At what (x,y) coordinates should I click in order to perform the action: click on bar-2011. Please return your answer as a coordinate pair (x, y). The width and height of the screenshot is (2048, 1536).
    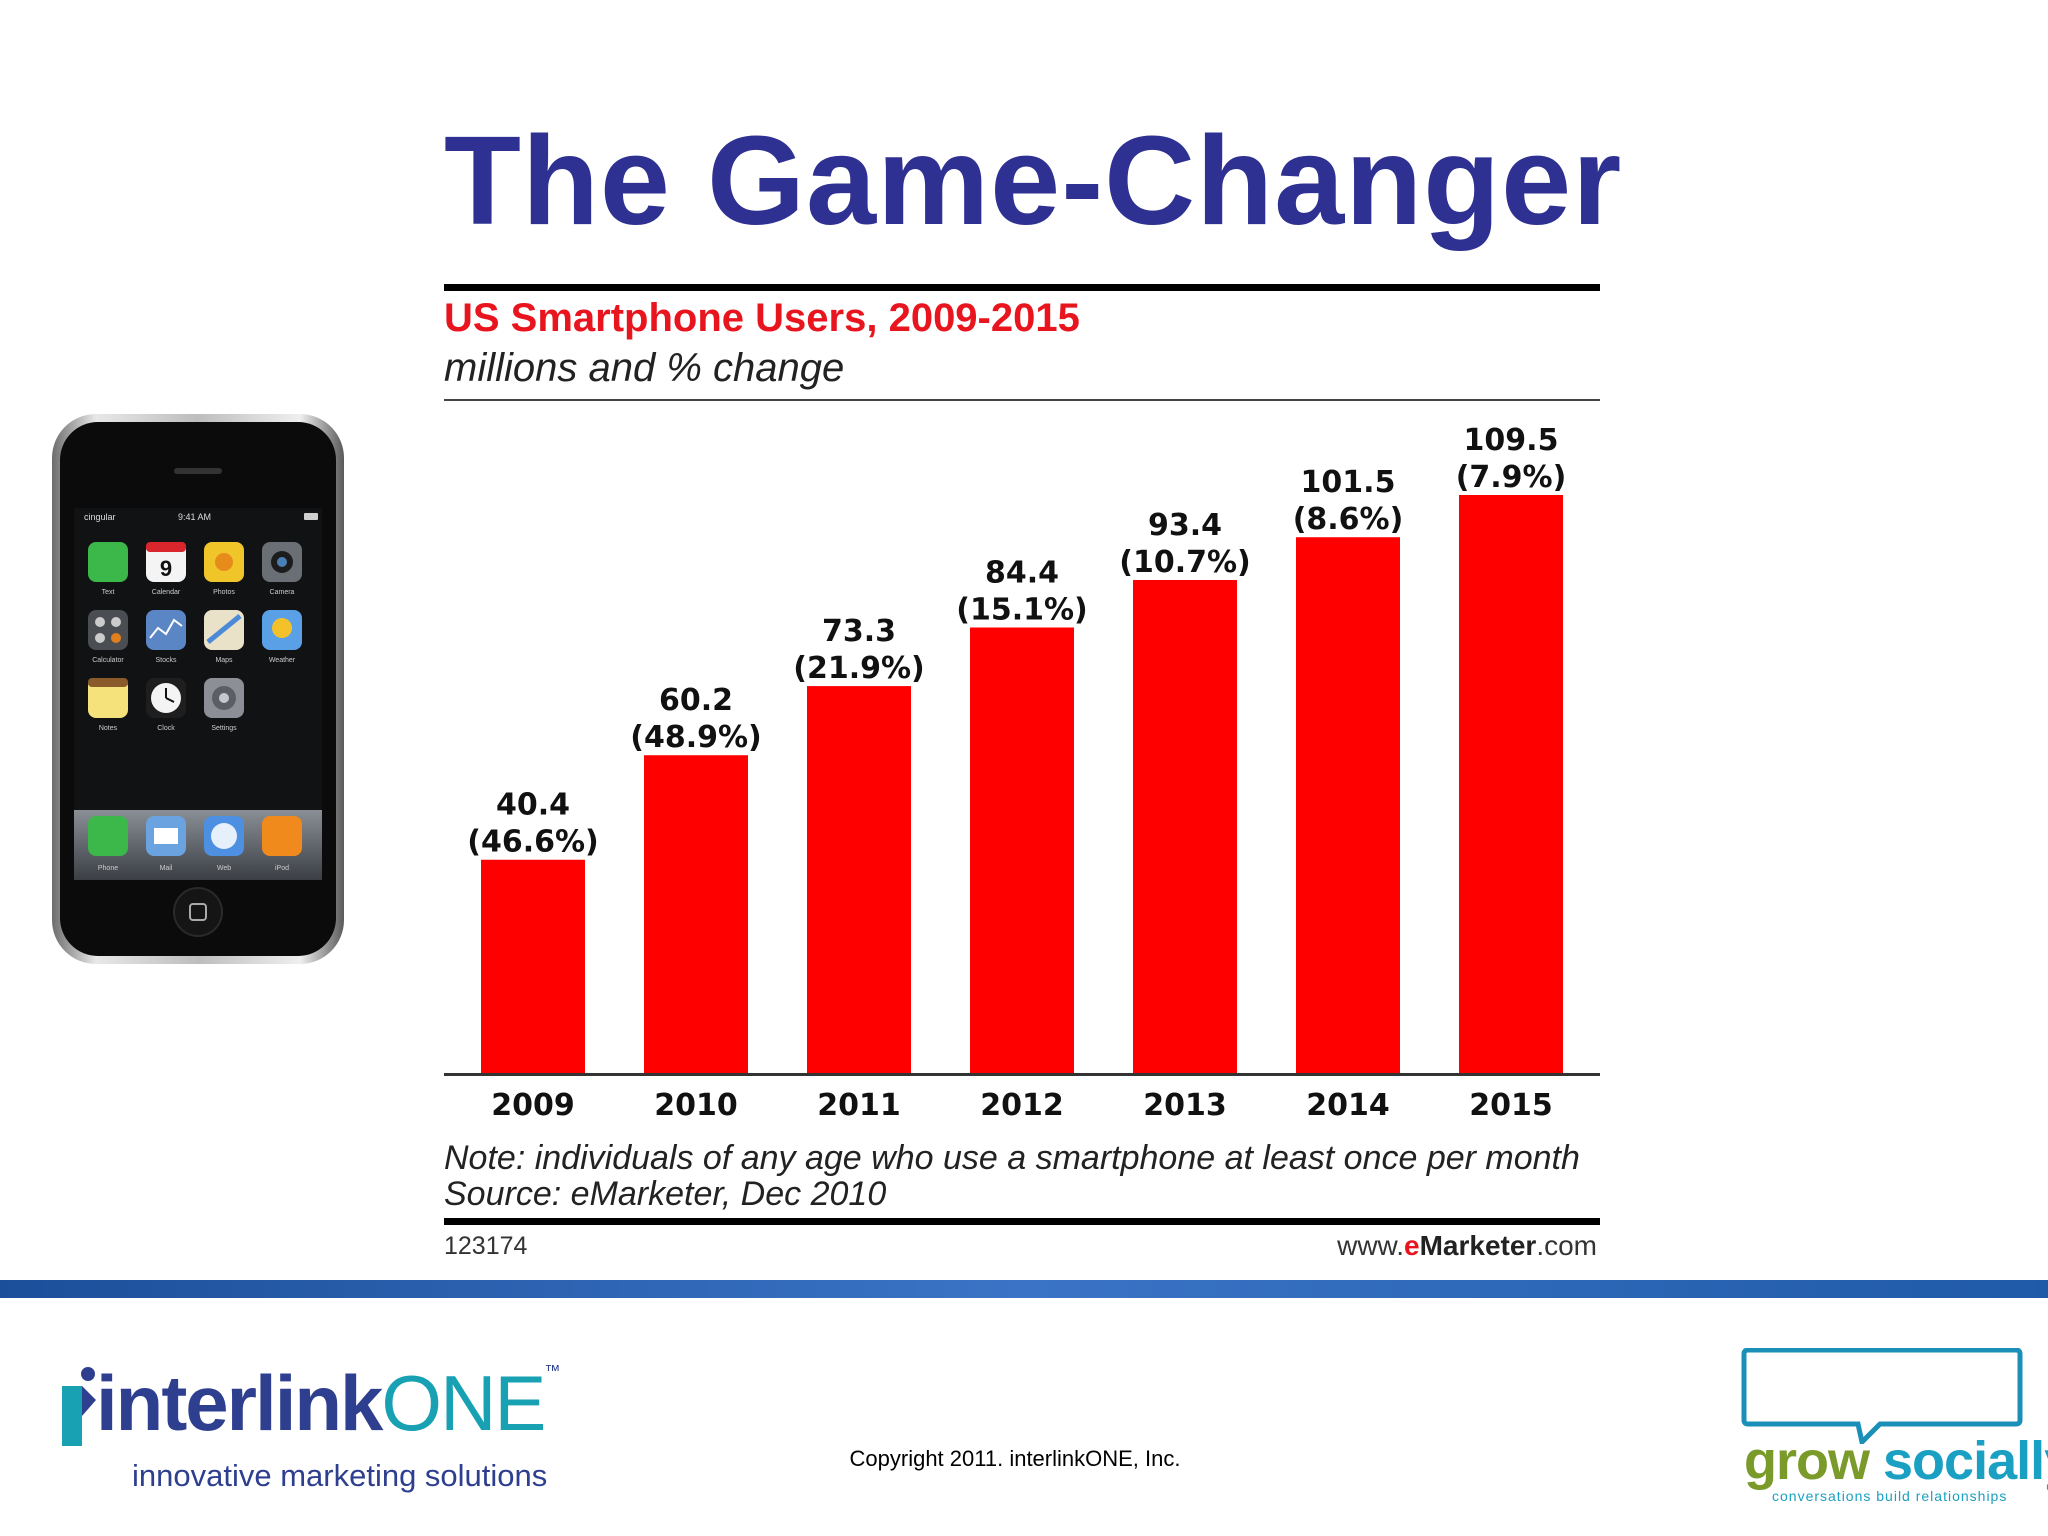
    Looking at the image, I should click on (859, 879).